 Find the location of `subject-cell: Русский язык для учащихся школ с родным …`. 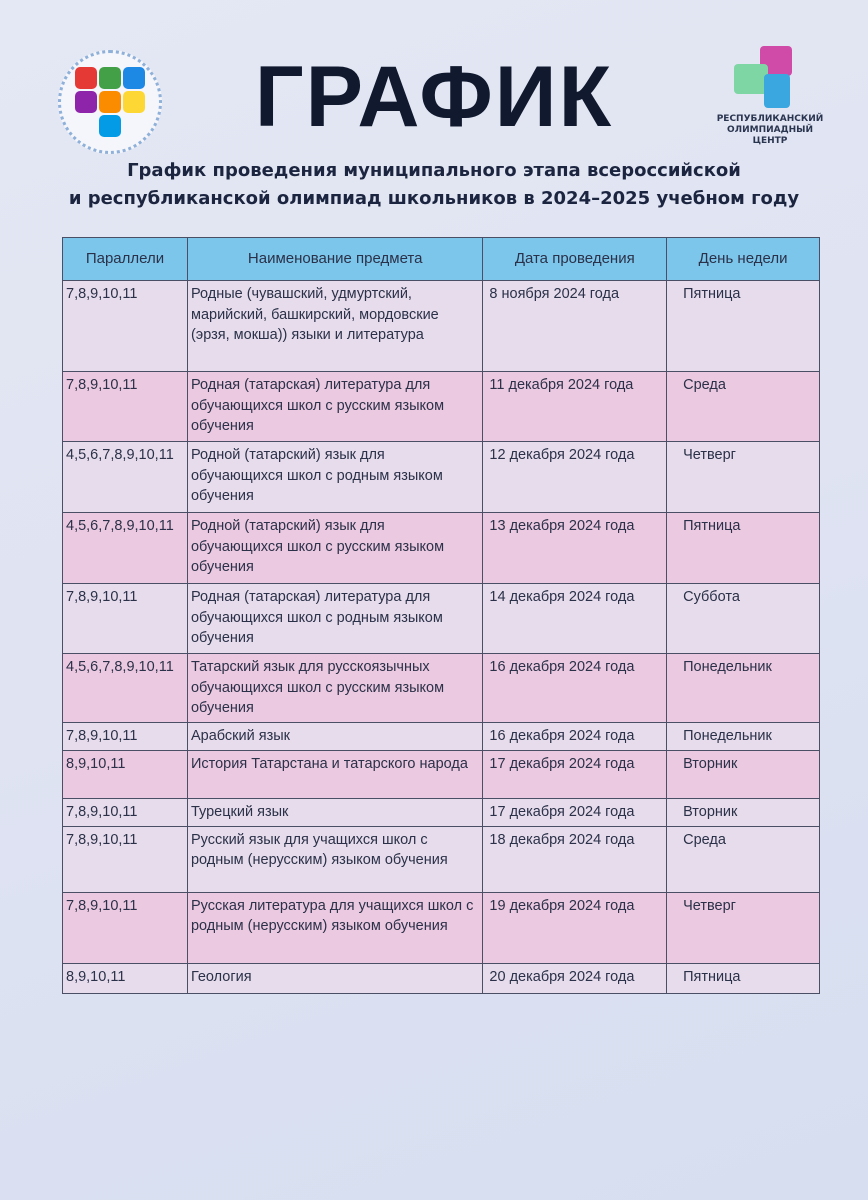

subject-cell: Русский язык для учащихся школ с родным … is located at coordinates (335, 859).